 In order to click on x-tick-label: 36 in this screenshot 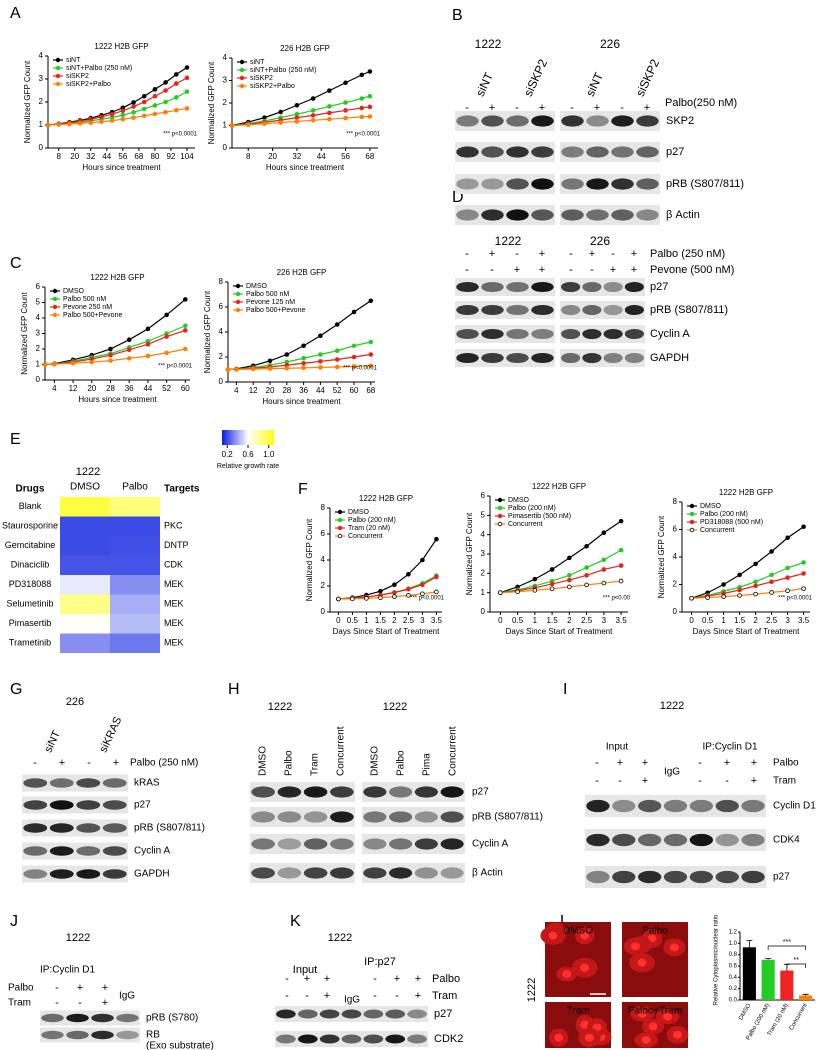, I will do `click(303, 390)`.